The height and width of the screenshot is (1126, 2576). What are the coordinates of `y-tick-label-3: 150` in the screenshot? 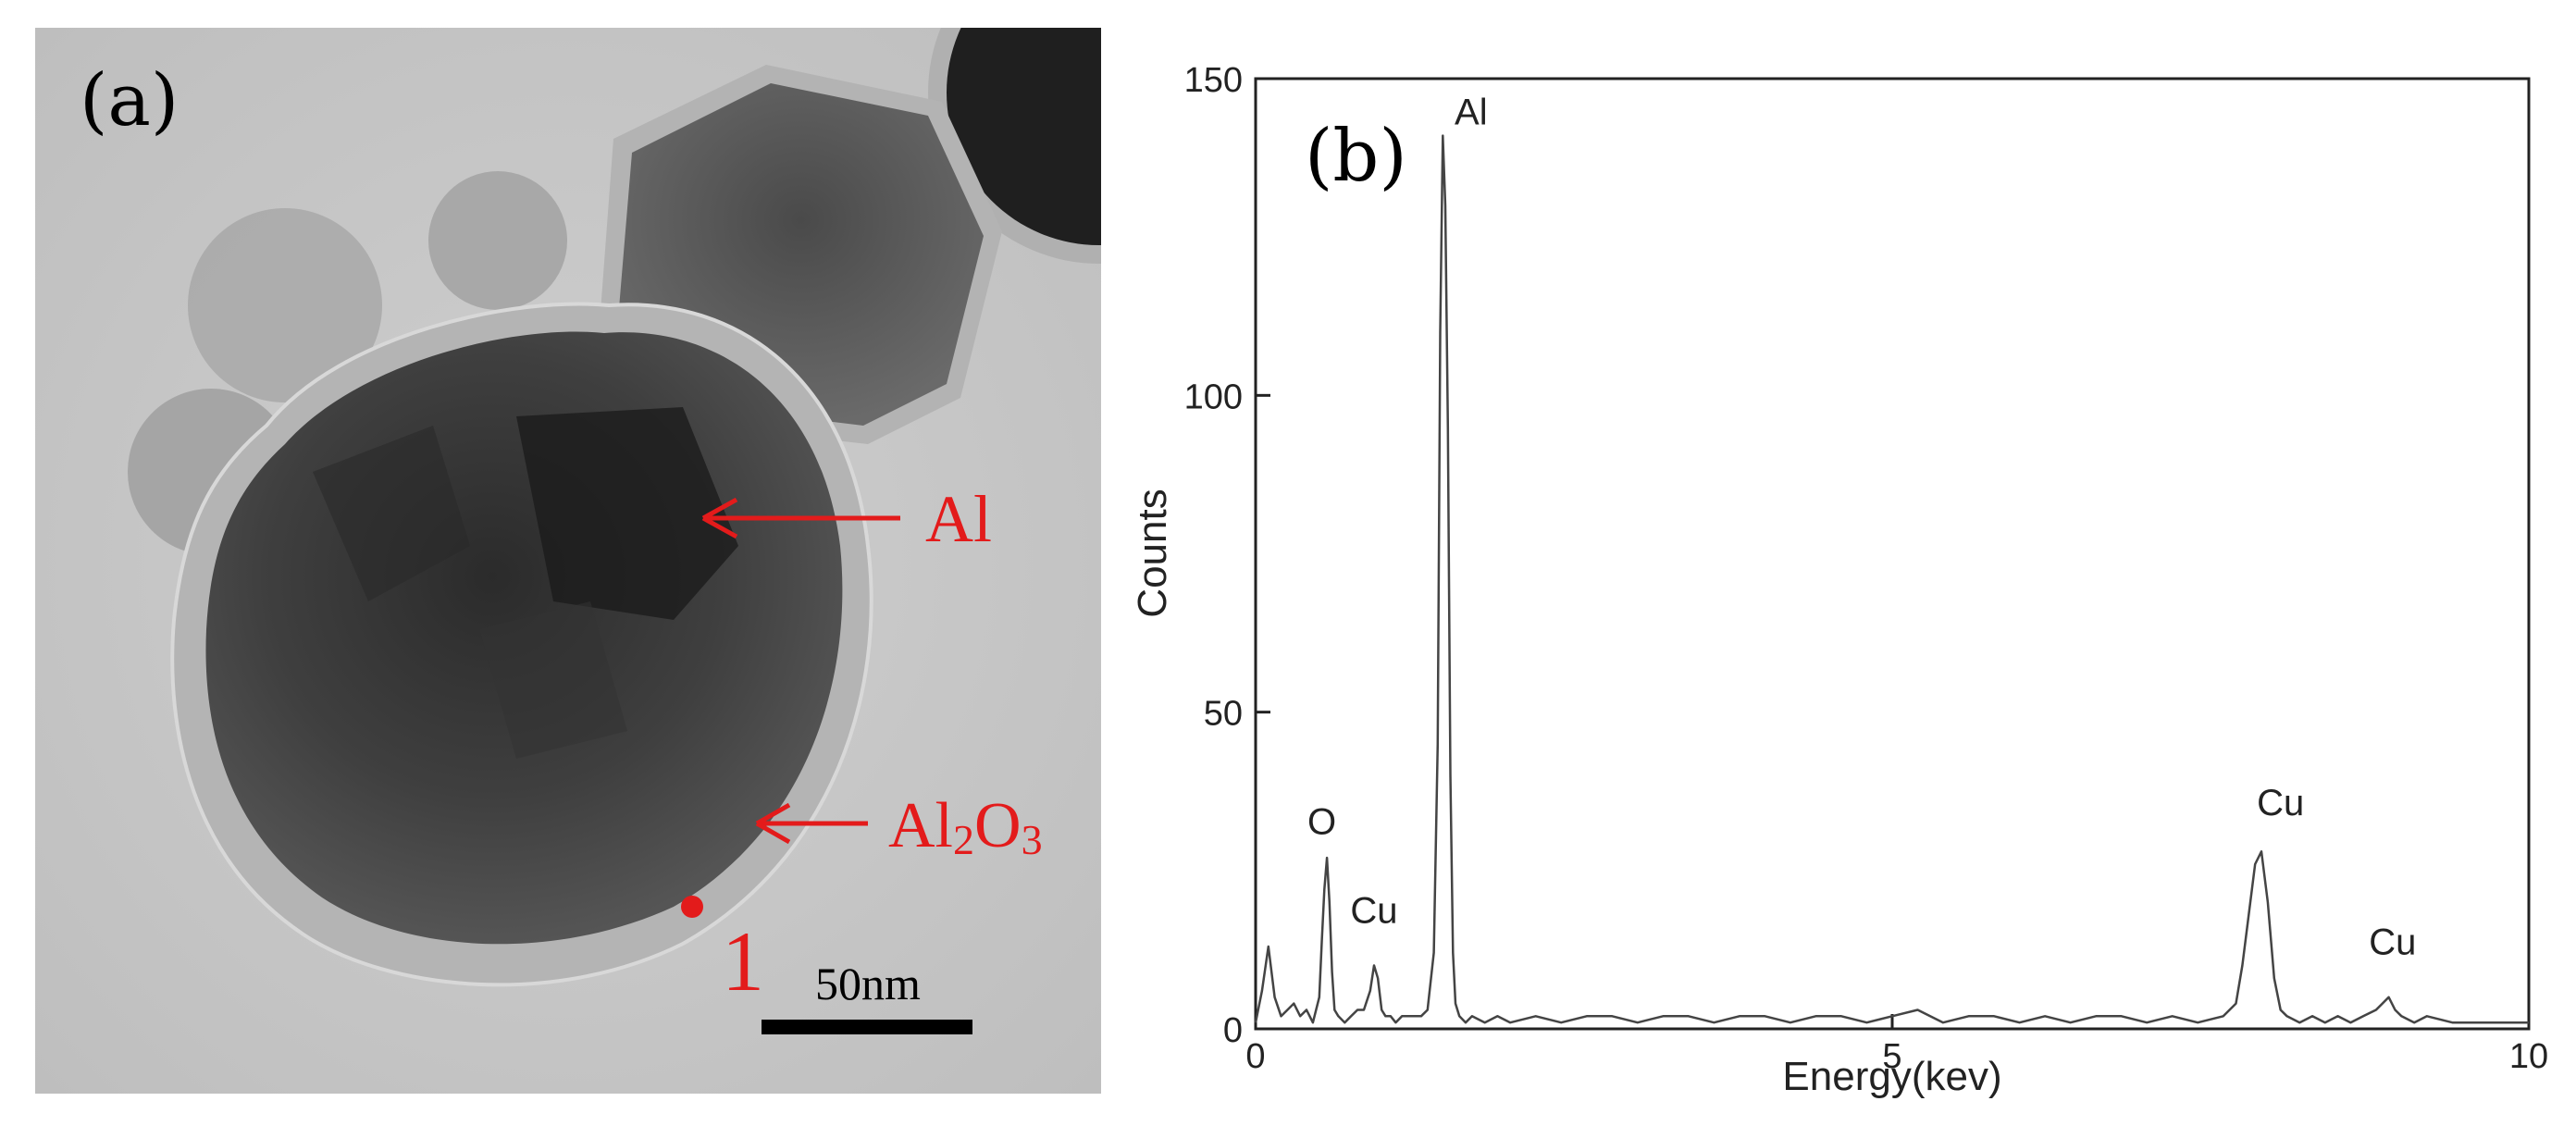 It's located at (1213, 80).